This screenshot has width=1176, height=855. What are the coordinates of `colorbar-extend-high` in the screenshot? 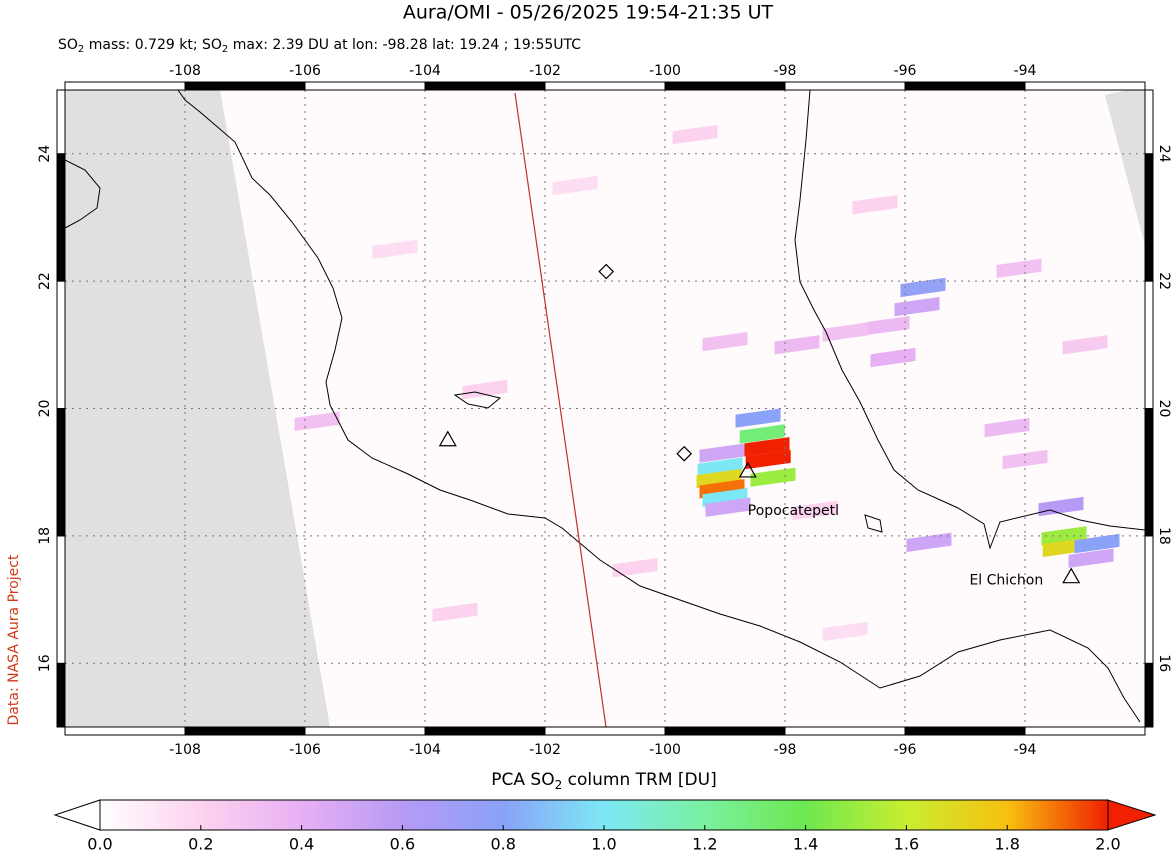 It's located at (1132, 815).